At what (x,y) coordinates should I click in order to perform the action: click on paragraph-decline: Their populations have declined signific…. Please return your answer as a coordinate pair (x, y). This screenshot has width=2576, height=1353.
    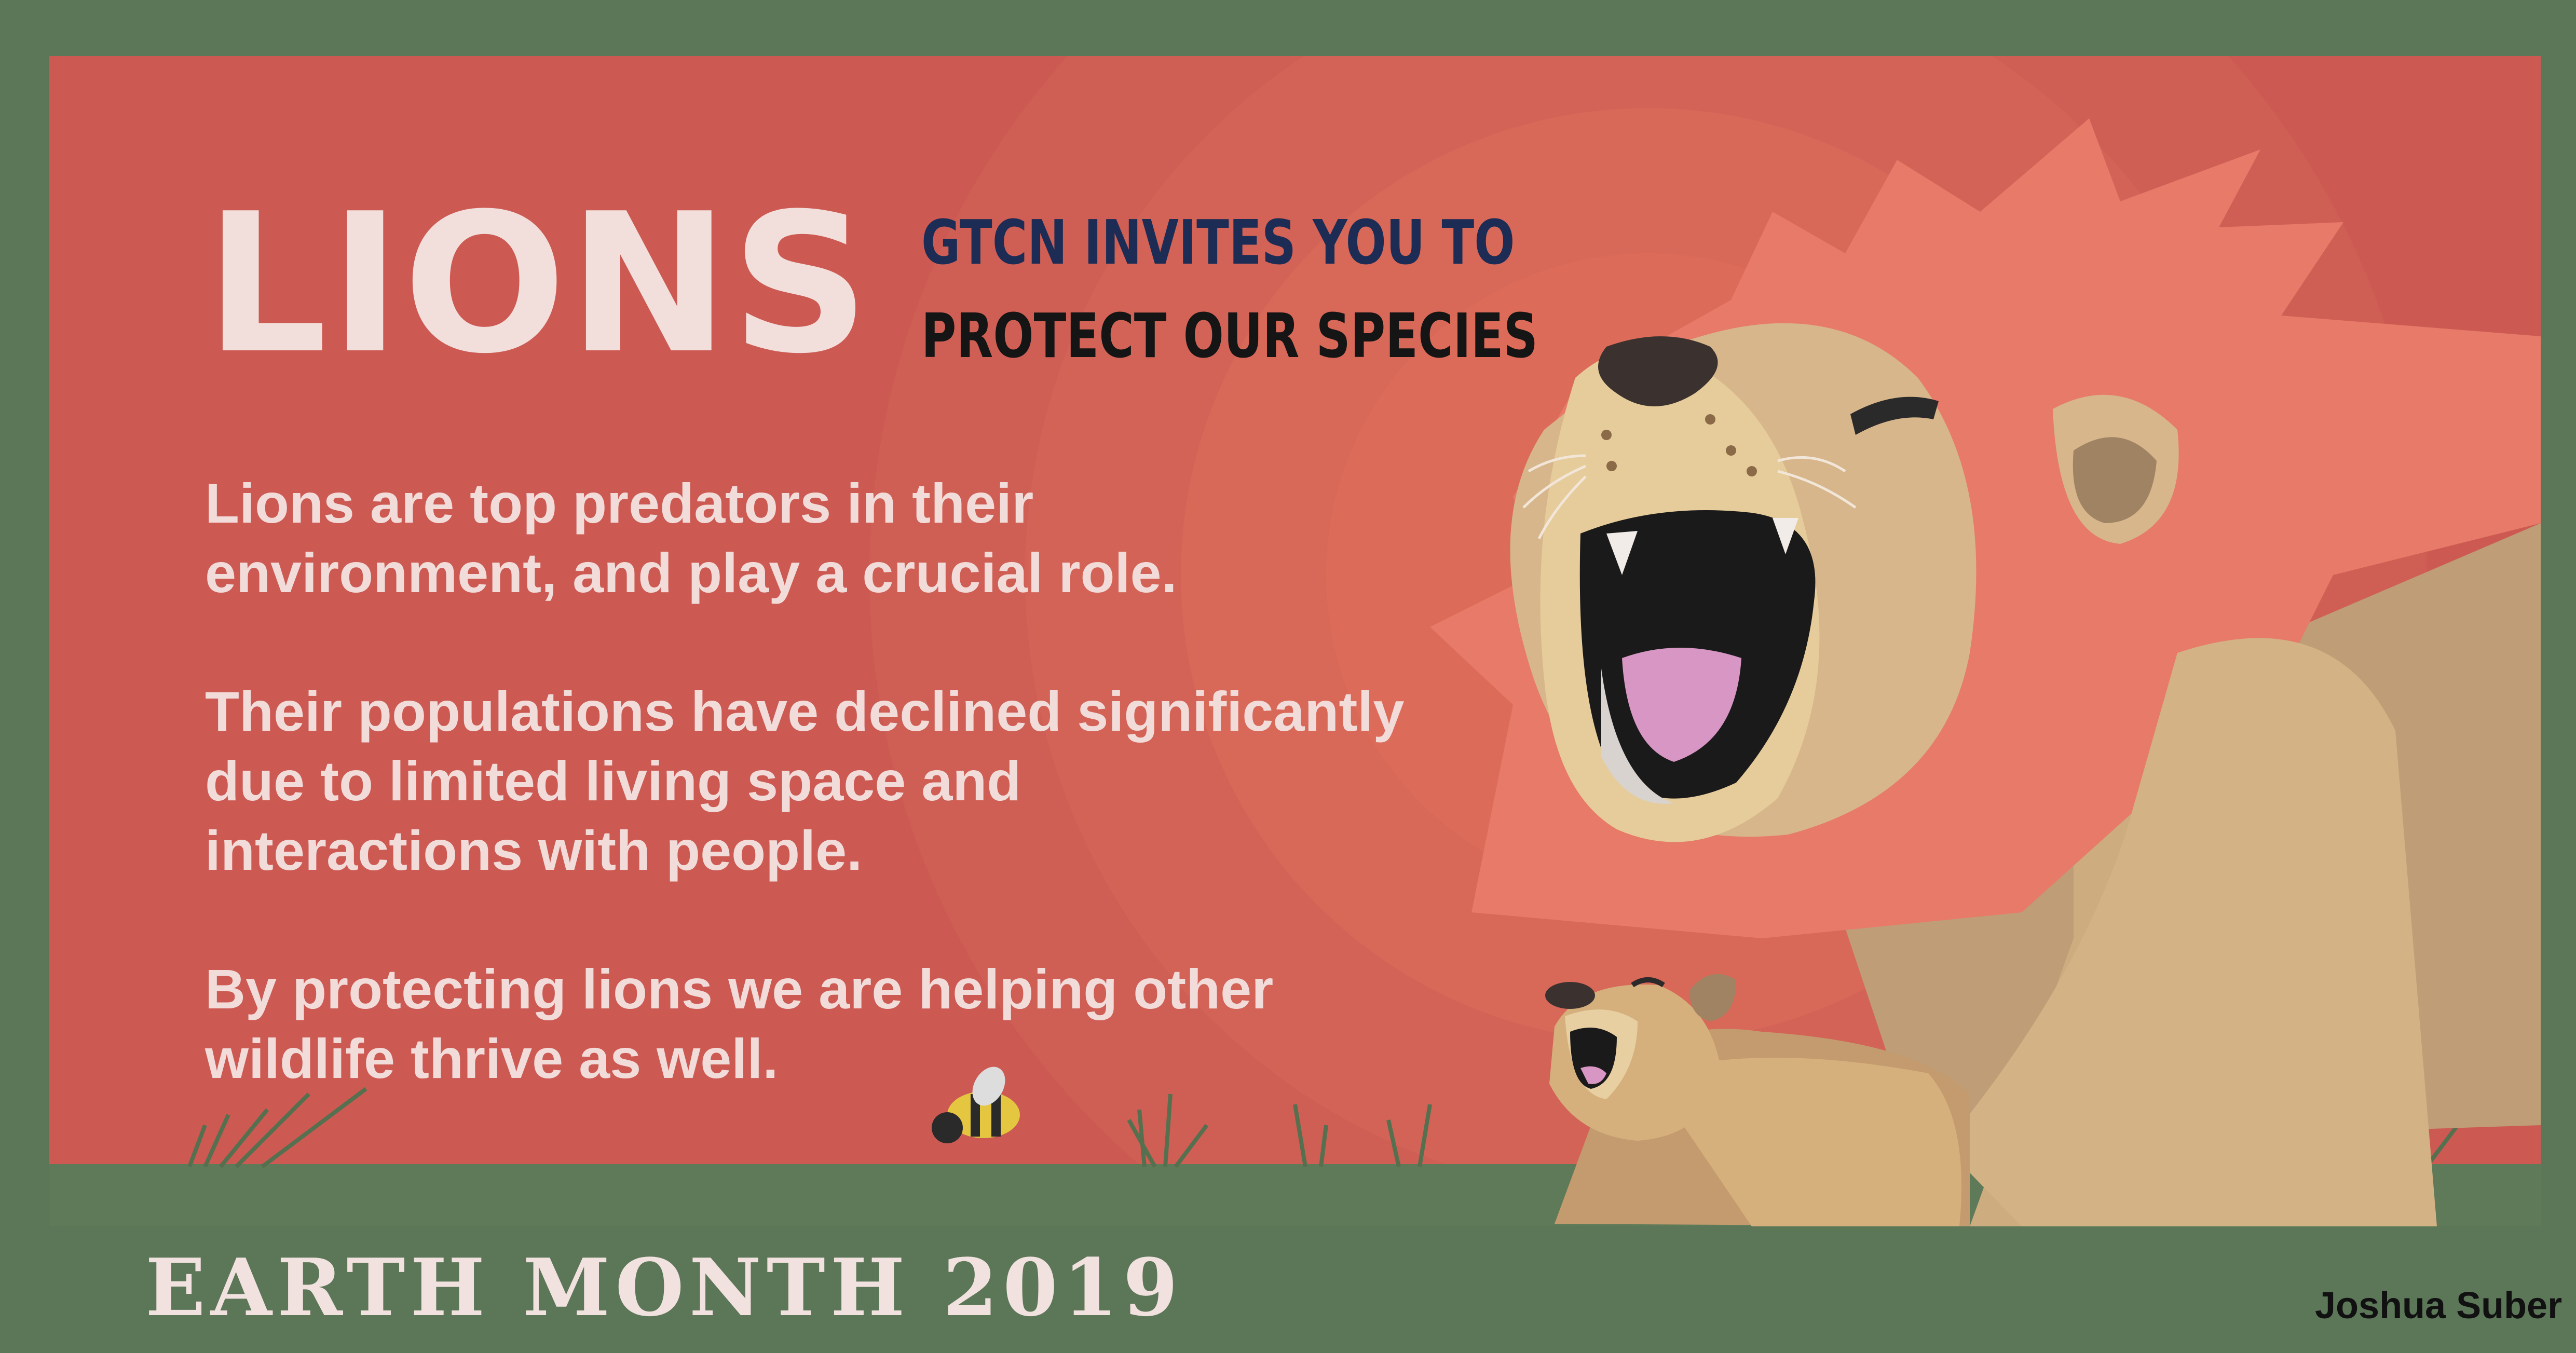
    Looking at the image, I should click on (805, 781).